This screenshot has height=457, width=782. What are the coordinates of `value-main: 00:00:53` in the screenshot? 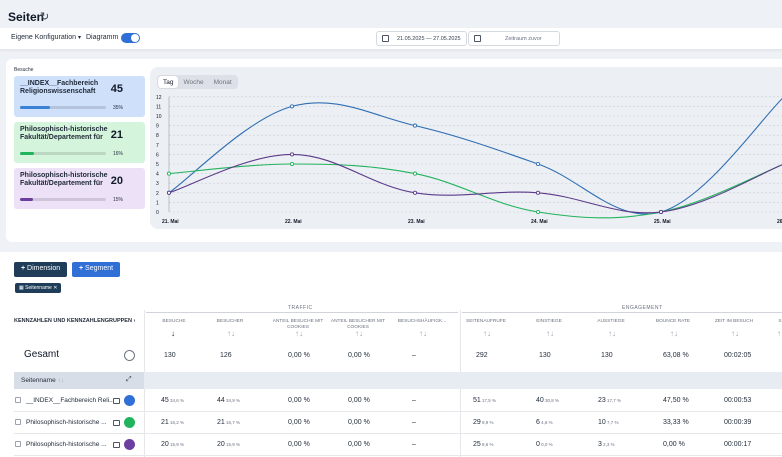 It's located at (738, 400).